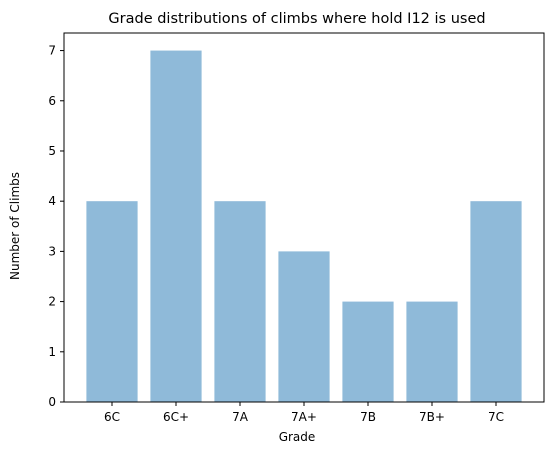 The height and width of the screenshot is (455, 554). What do you see at coordinates (52, 251) in the screenshot?
I see `y-tick-label: 3` at bounding box center [52, 251].